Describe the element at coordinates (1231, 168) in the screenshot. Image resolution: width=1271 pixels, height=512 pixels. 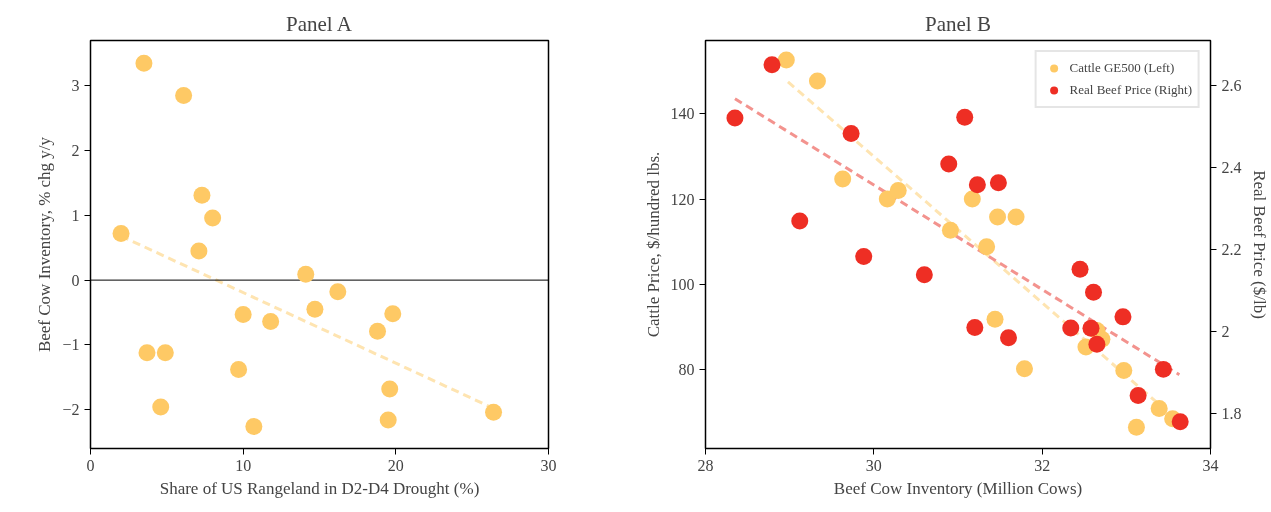
I see `y2-tick-label: 2.4` at that location.